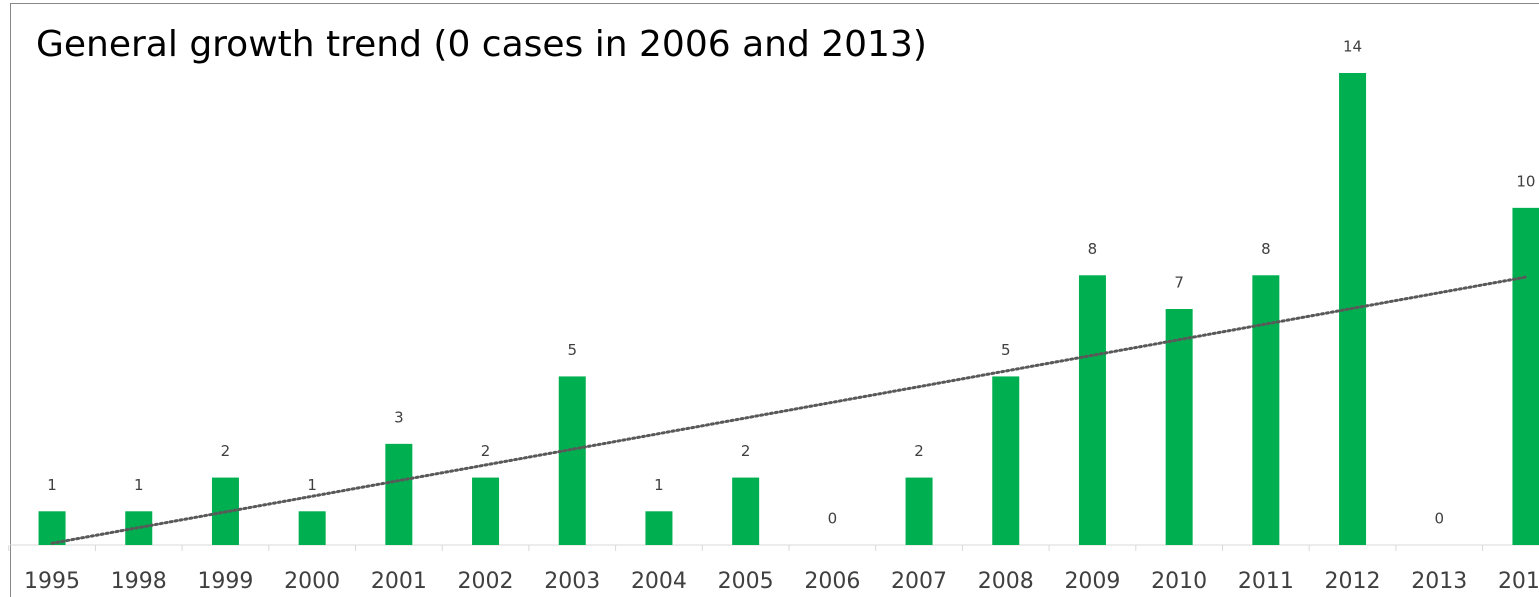 The image size is (1539, 597). I want to click on x-tick-label: 2006, so click(832, 581).